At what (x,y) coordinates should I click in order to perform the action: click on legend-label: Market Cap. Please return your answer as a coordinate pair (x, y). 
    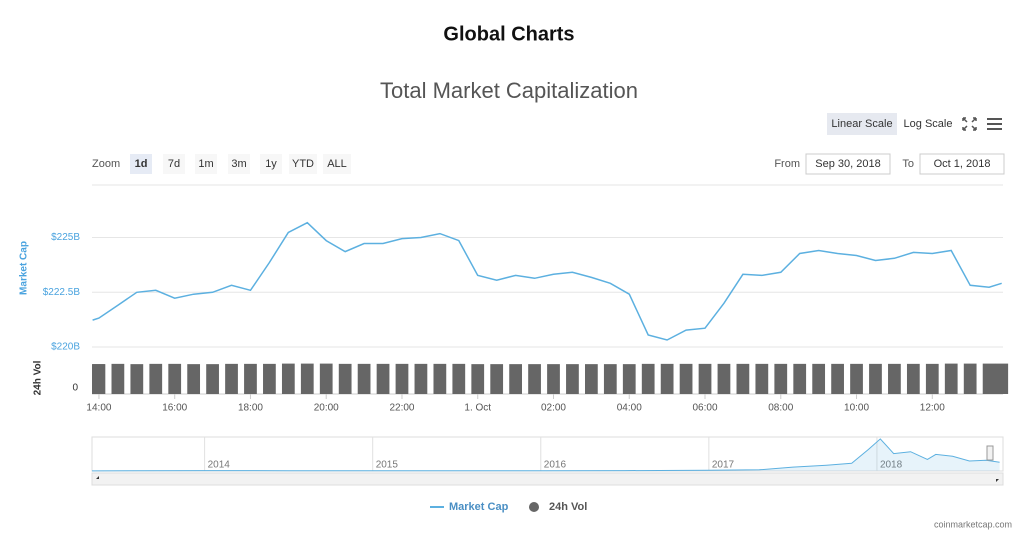
    Looking at the image, I should click on (479, 507).